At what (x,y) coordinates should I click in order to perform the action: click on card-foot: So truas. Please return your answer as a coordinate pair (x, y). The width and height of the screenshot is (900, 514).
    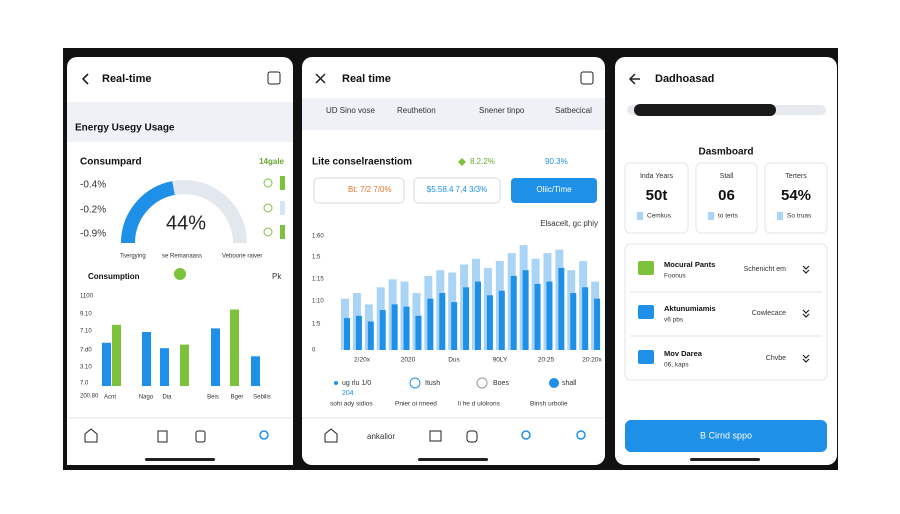
    Looking at the image, I should click on (799, 216).